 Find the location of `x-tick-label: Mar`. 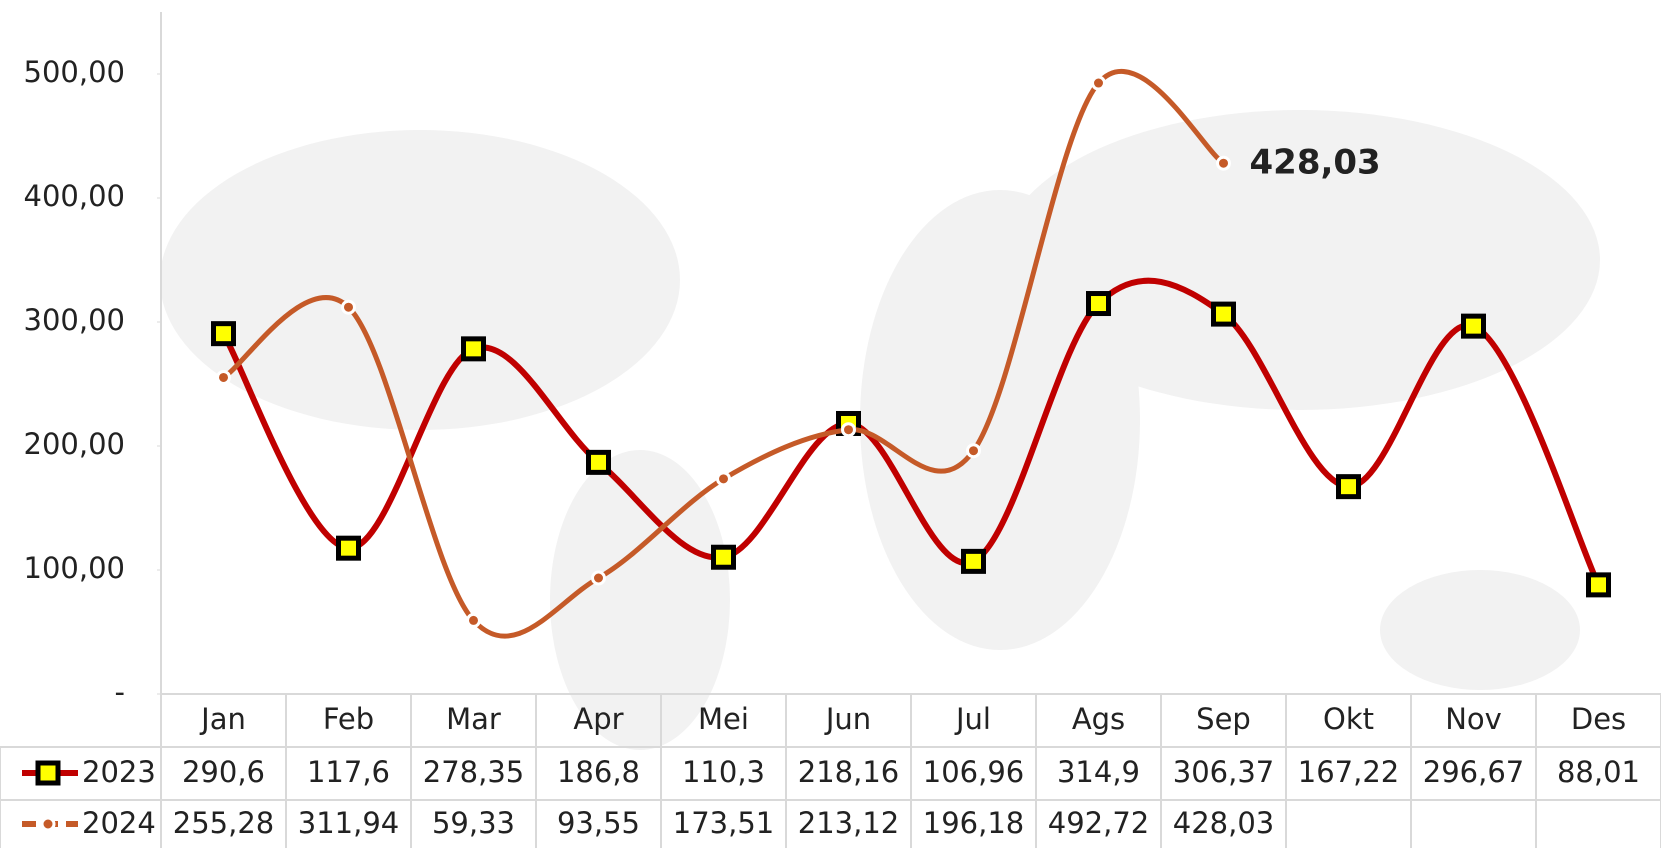

x-tick-label: Mar is located at coordinates (473, 719).